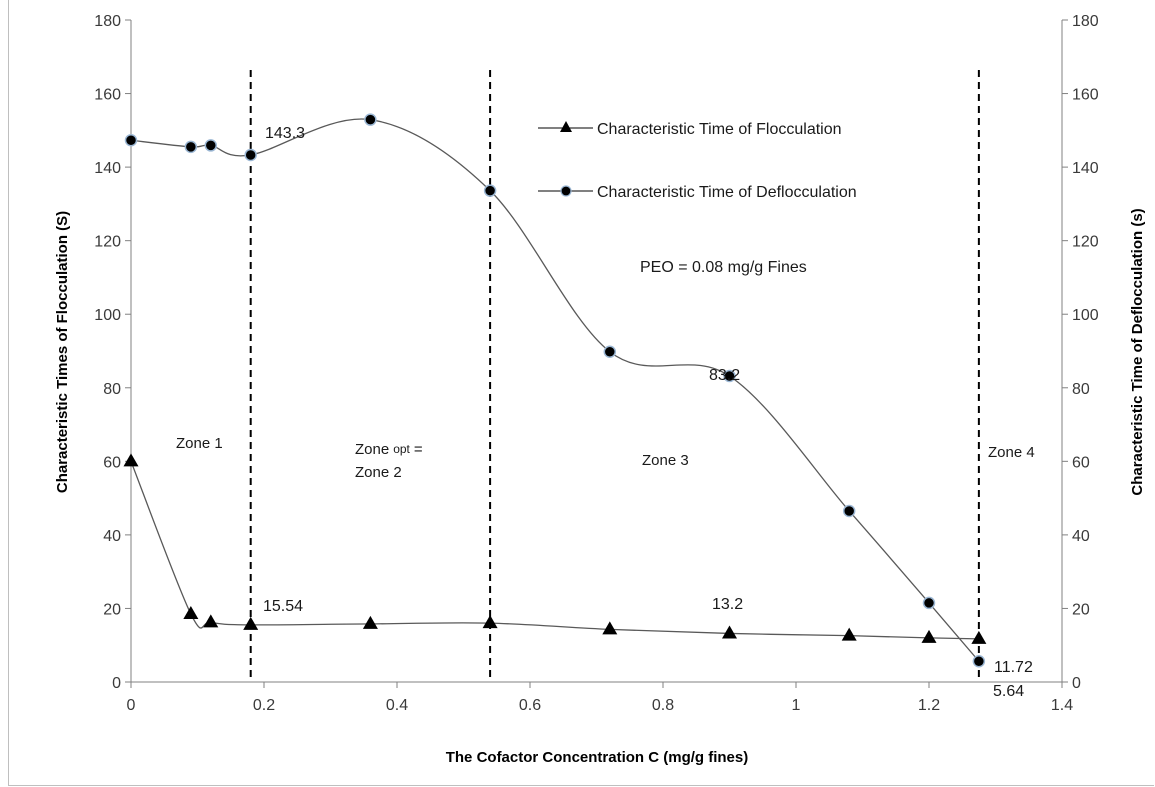 The width and height of the screenshot is (1155, 787). Describe the element at coordinates (62, 352) in the screenshot. I see `left-axis-title: Characteristic Times of Flocculation (S)` at that location.